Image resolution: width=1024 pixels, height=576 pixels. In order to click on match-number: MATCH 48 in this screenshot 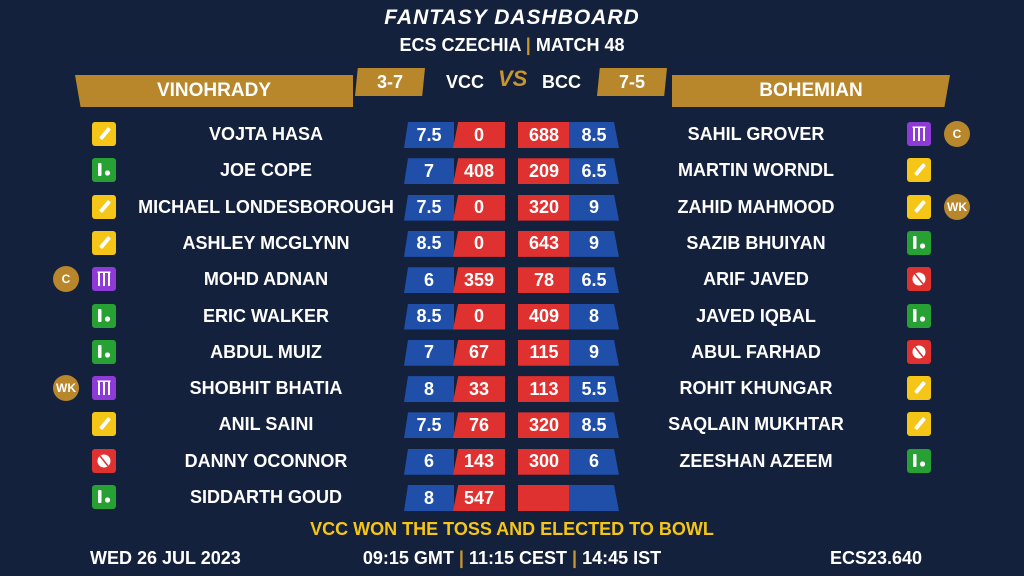, I will do `click(580, 45)`.